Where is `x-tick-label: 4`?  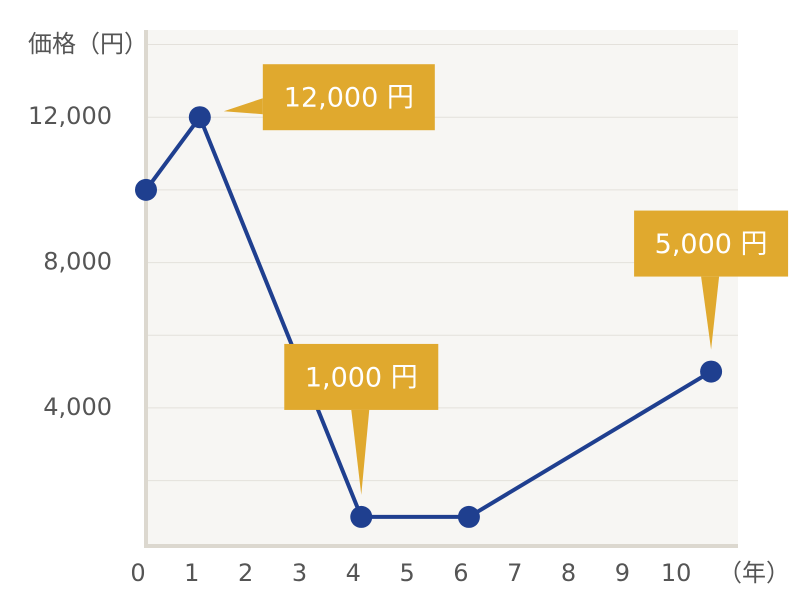 x-tick-label: 4 is located at coordinates (353, 573).